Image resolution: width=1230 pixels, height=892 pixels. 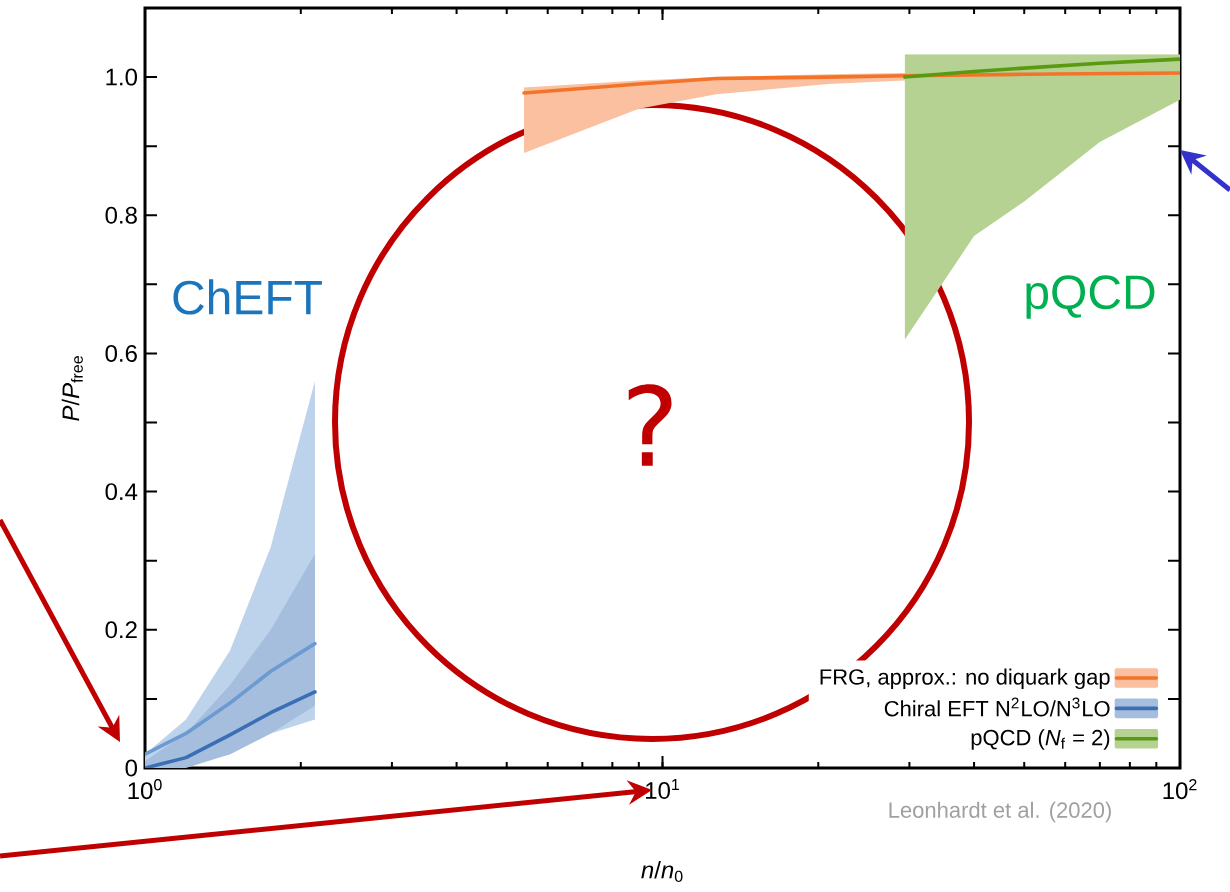 What do you see at coordinates (650, 425) in the screenshot?
I see `annotation: ?` at bounding box center [650, 425].